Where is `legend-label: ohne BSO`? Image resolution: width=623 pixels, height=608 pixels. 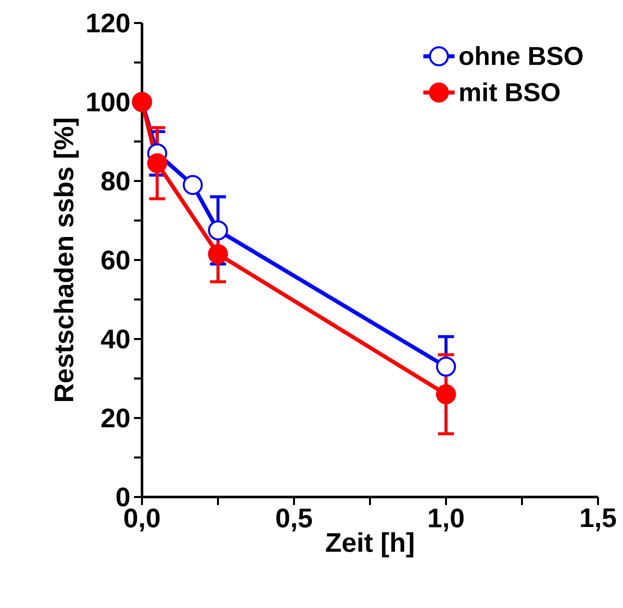
legend-label: ohne BSO is located at coordinates (521, 56).